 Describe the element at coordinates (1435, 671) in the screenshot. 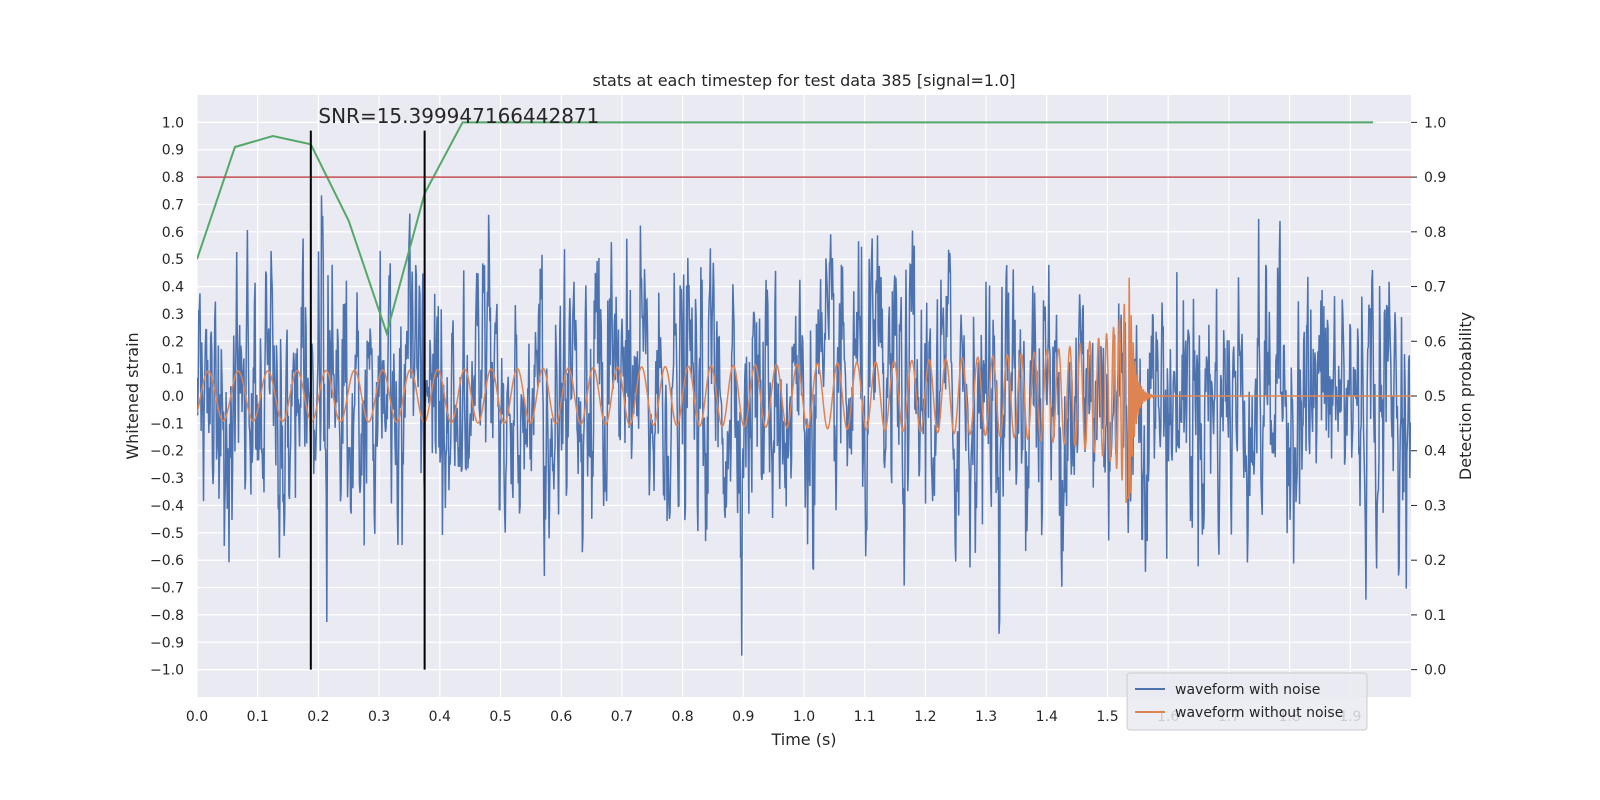

I see `y-right-tick-label: 0.0` at that location.